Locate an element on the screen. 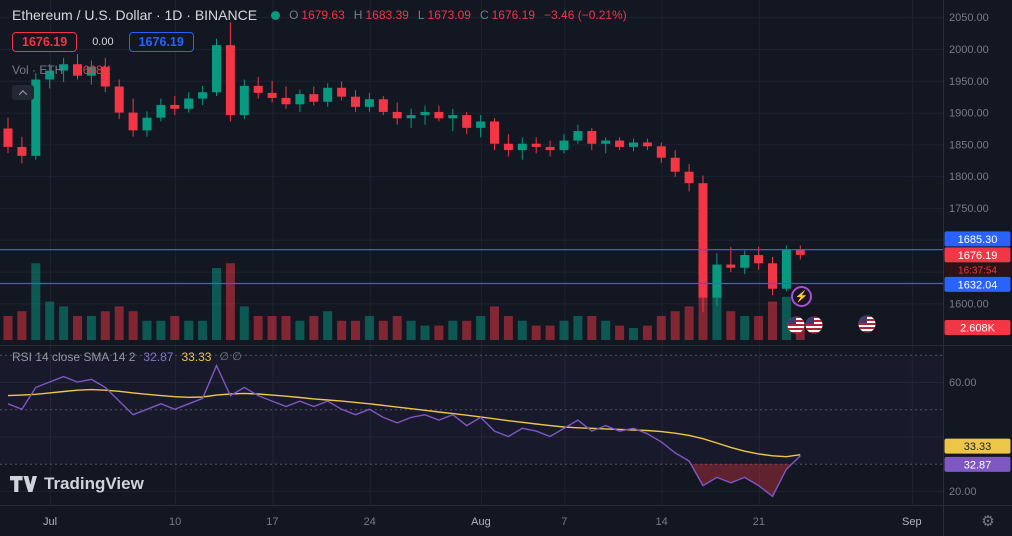  rsi-legend: RSI 14 close SMA 14 2 32.87 33.33 ∅ ∅ is located at coordinates (127, 357).